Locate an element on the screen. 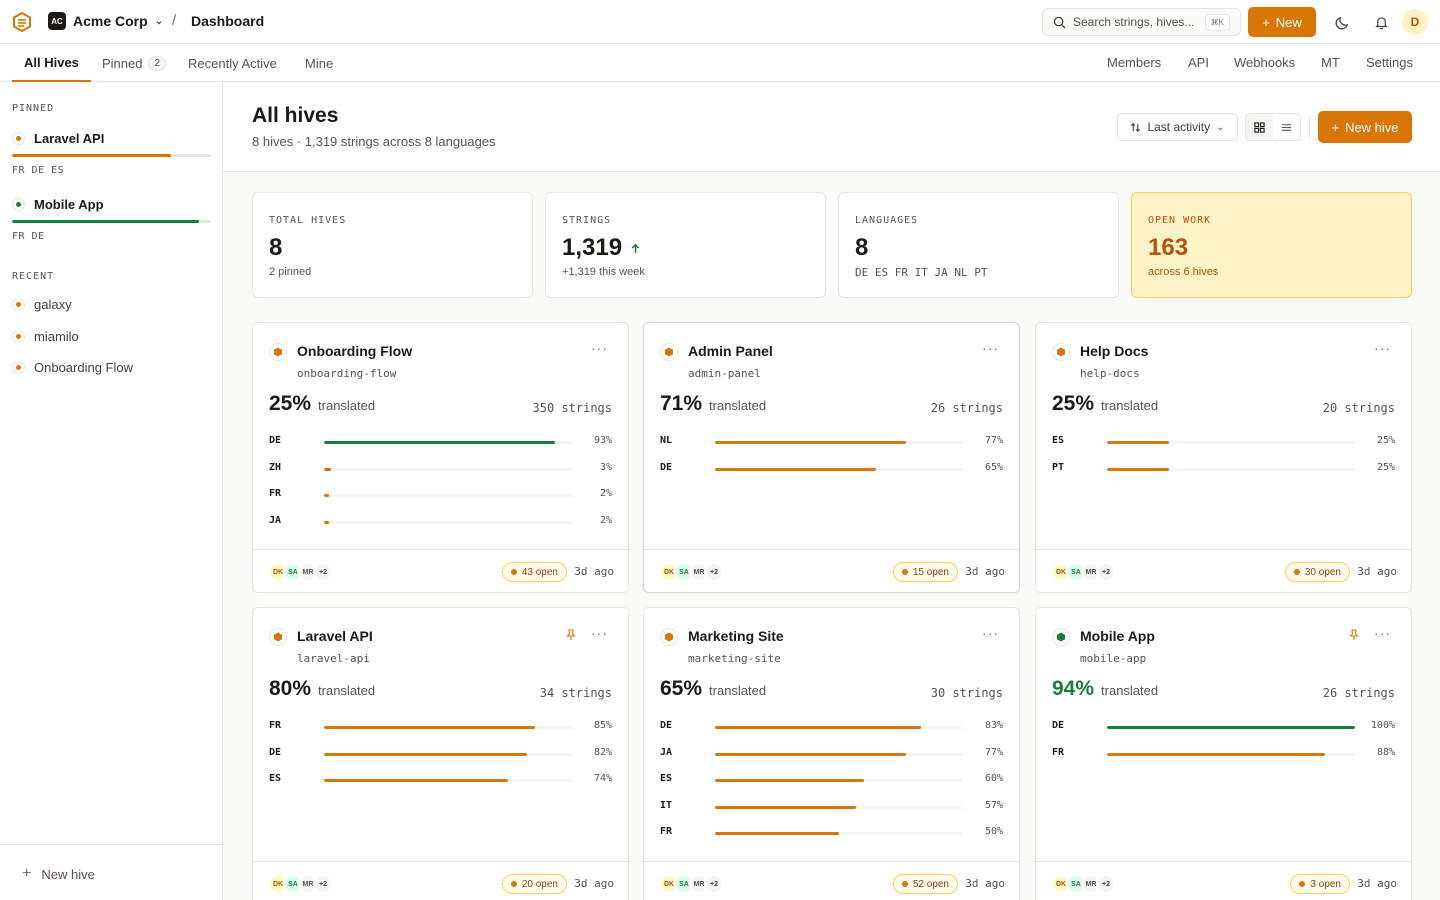 Image resolution: width=1440 pixels, height=900 pixels. hive-slug: help-docs is located at coordinates (1110, 373).